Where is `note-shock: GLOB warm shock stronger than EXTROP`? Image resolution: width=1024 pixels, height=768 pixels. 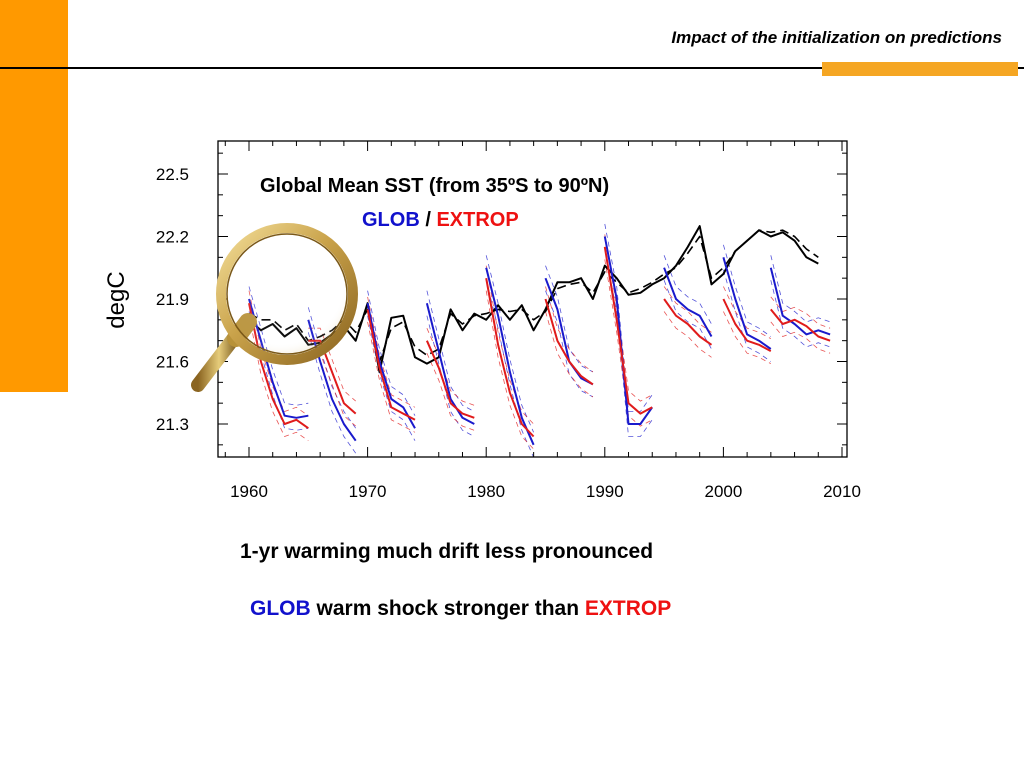 note-shock: GLOB warm shock stronger than EXTROP is located at coordinates (460, 609).